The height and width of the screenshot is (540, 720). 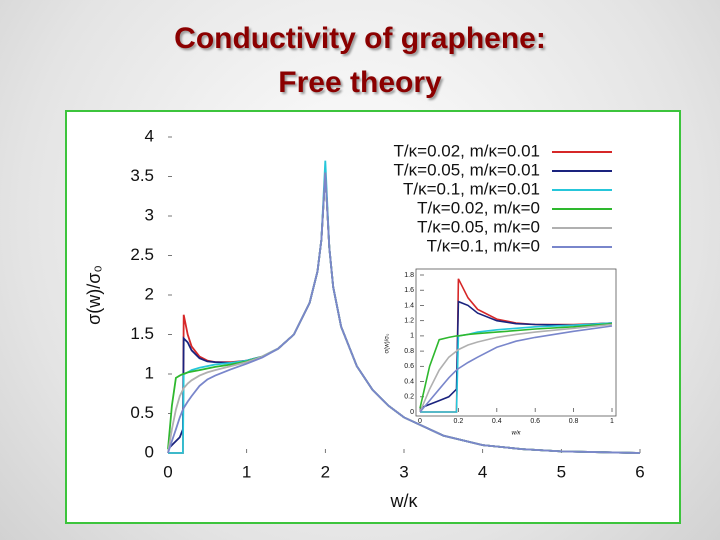 I want to click on y-tick-label: 0.4, so click(x=409, y=381).